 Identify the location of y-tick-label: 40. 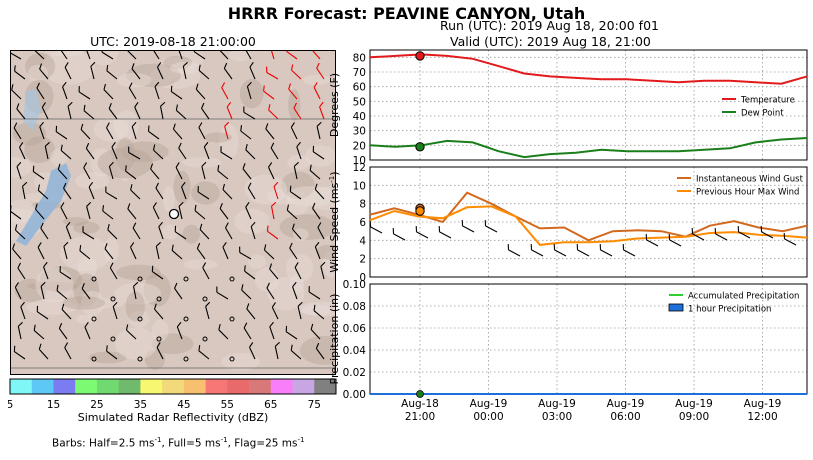
(359, 117).